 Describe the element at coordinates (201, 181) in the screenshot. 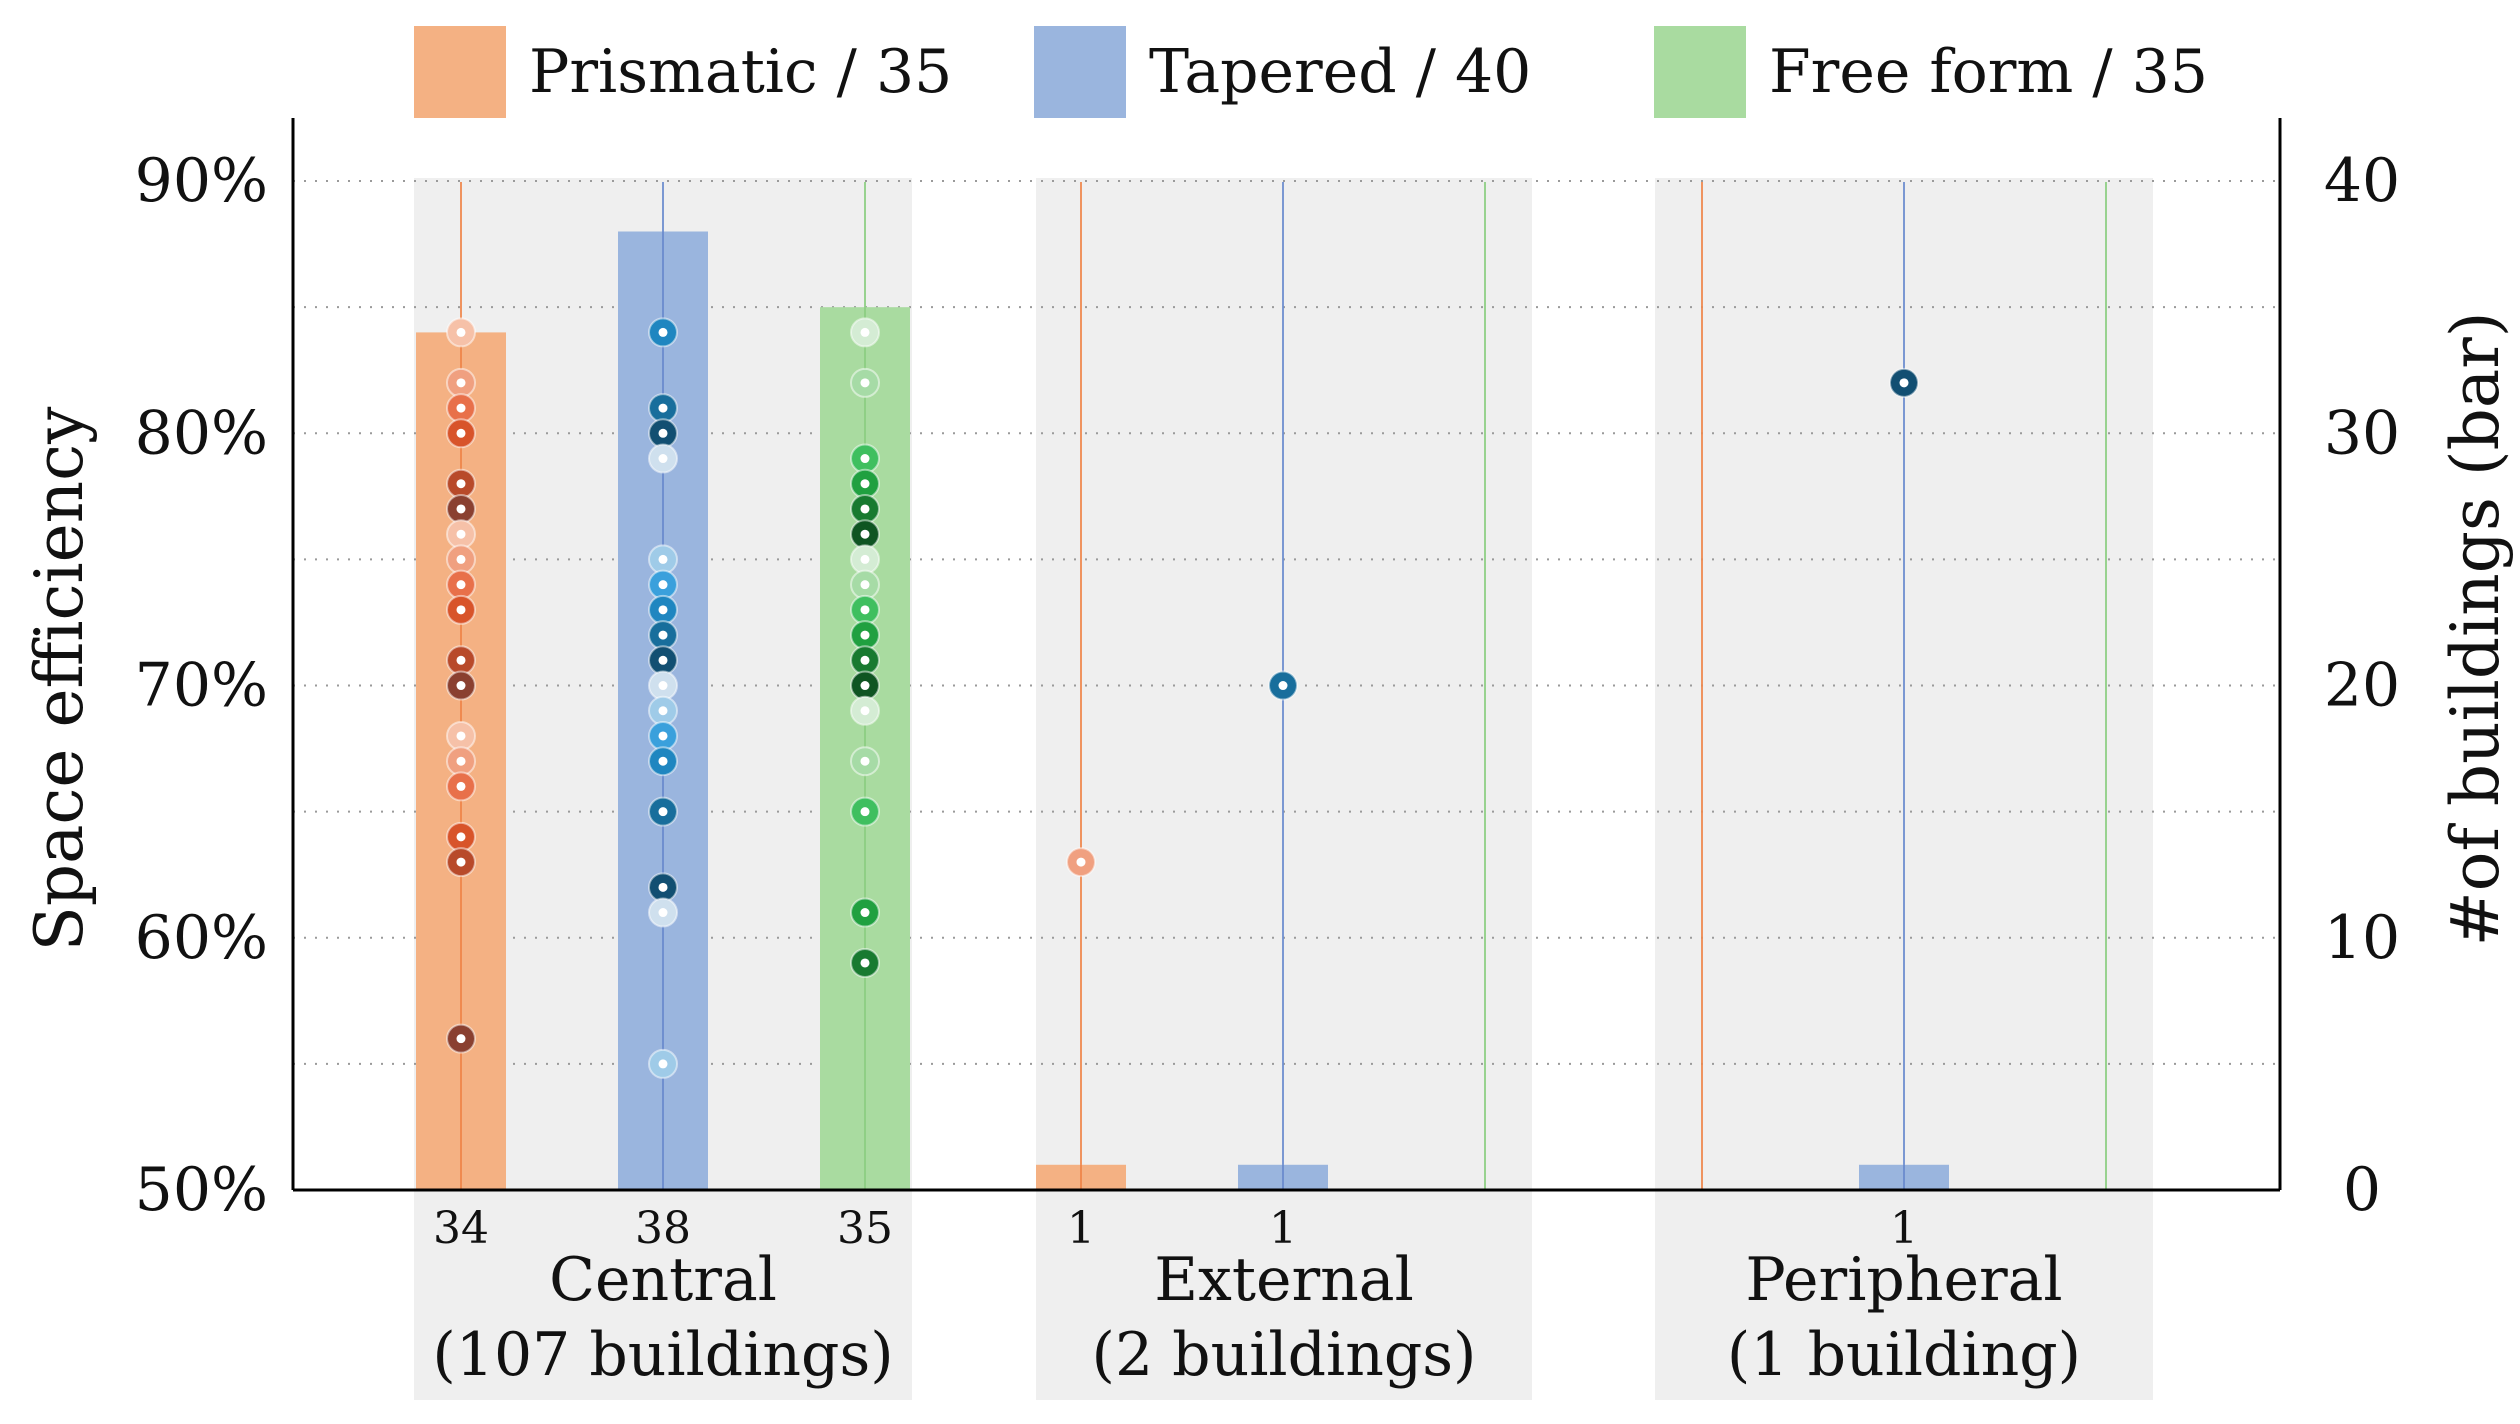

I see `left-tick-label: 90%` at that location.